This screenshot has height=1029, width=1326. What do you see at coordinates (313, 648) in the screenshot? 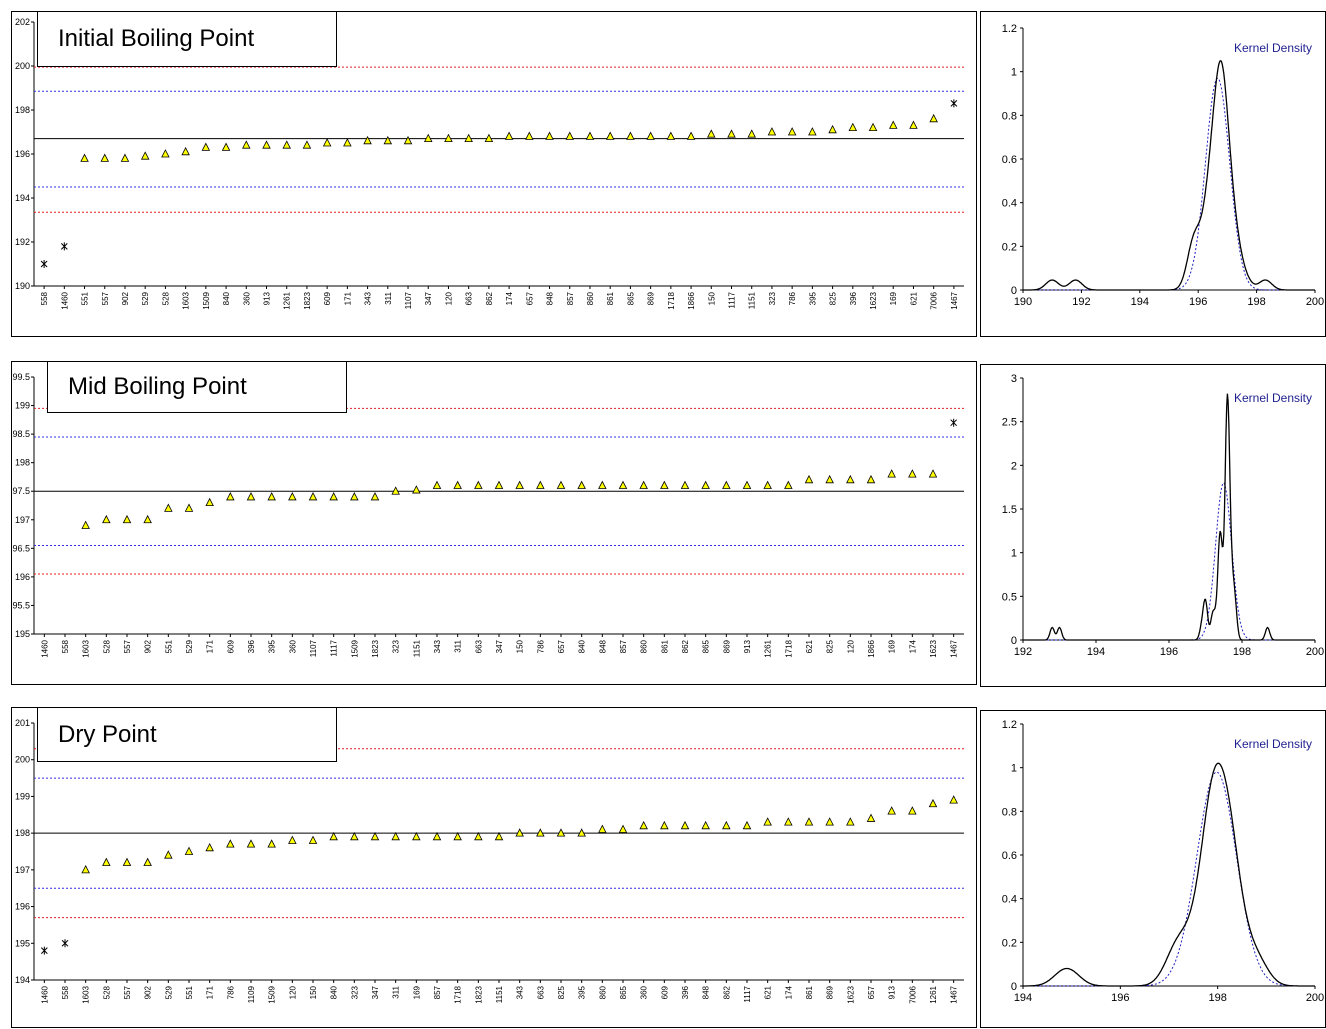
I see `x-tick-label: 1107` at bounding box center [313, 648].